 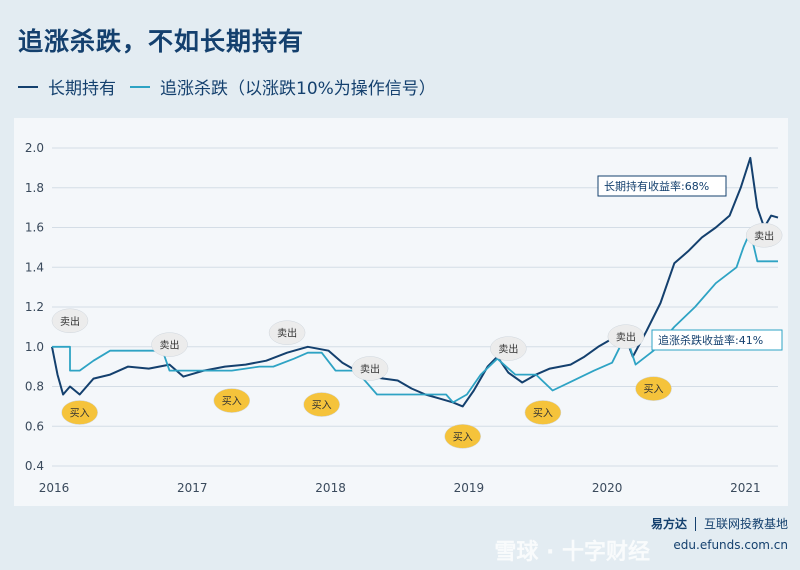 I want to click on x-tick-label: 2018, so click(x=330, y=488).